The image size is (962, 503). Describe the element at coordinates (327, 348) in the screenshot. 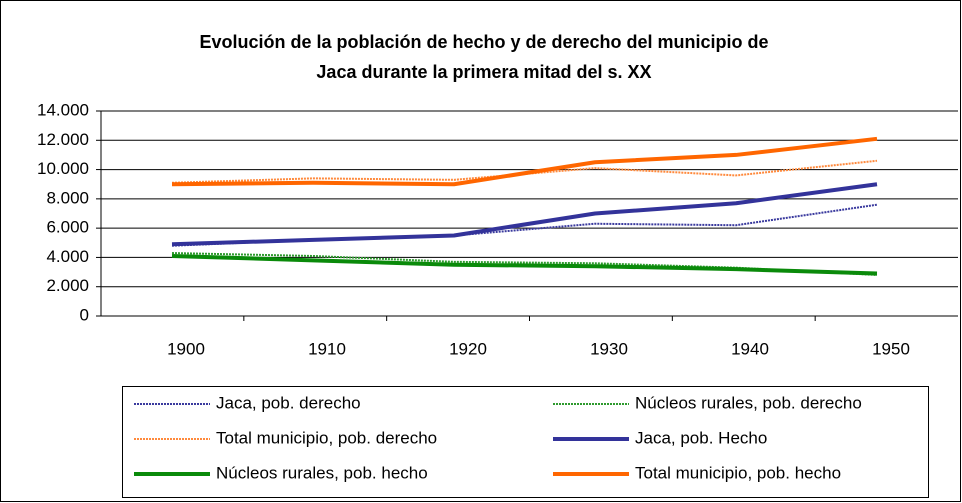

I see `x-tick-label: 1910` at that location.